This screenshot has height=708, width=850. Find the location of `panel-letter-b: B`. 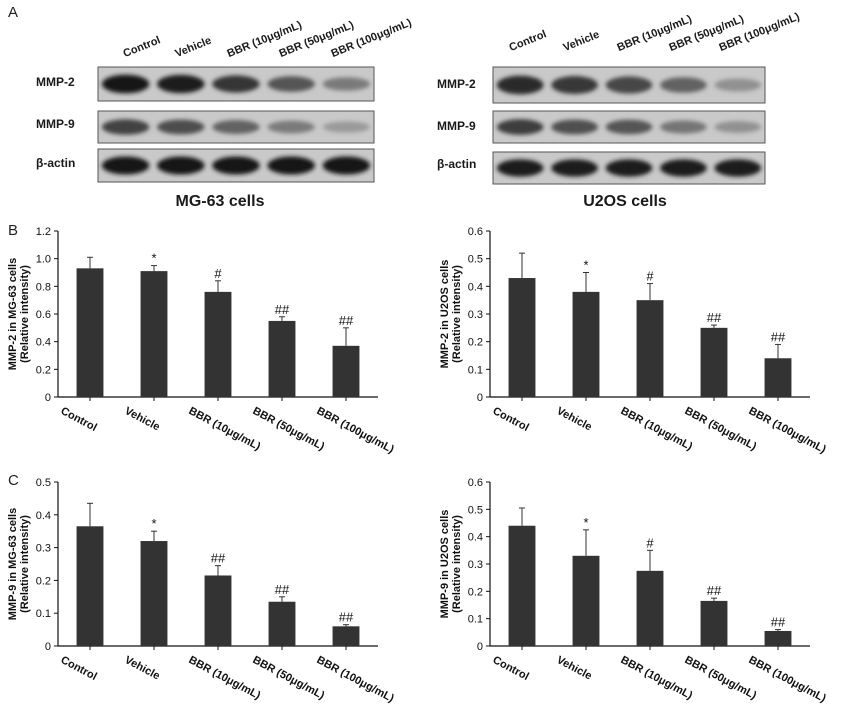

panel-letter-b: B is located at coordinates (13, 230).